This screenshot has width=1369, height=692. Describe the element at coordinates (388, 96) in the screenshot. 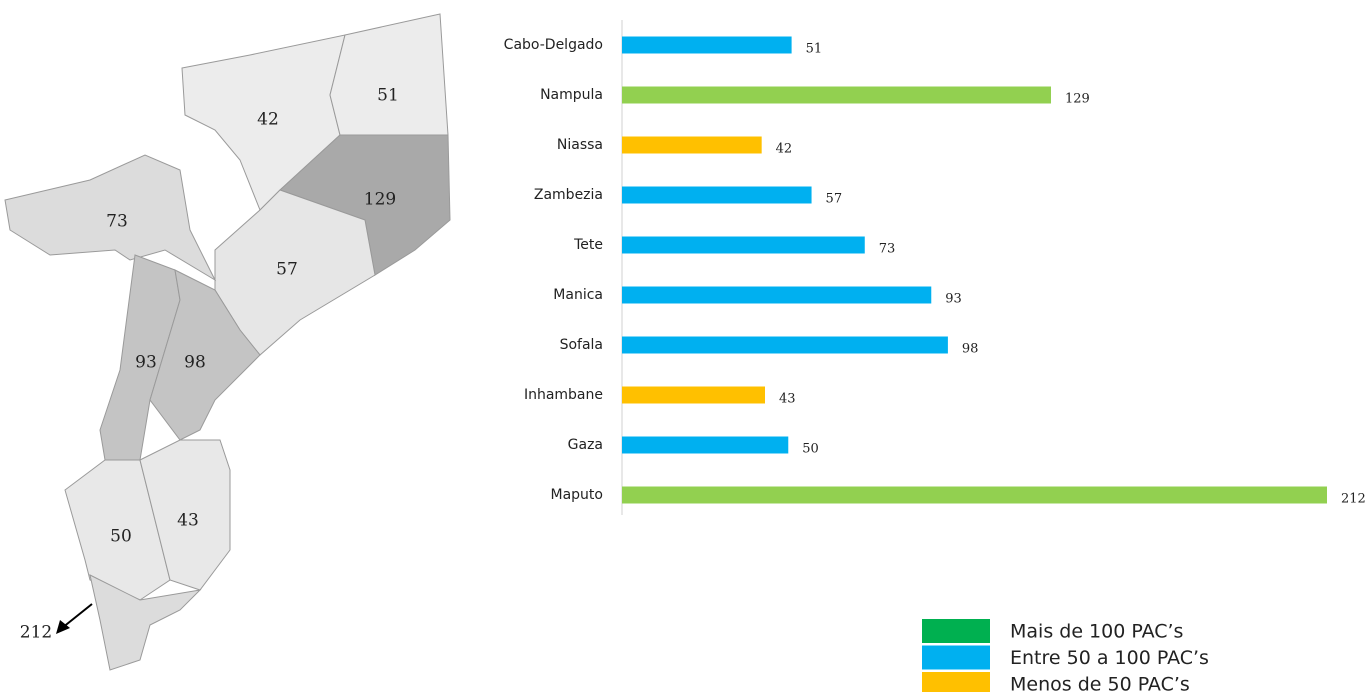

I see `map-label: 51` at that location.